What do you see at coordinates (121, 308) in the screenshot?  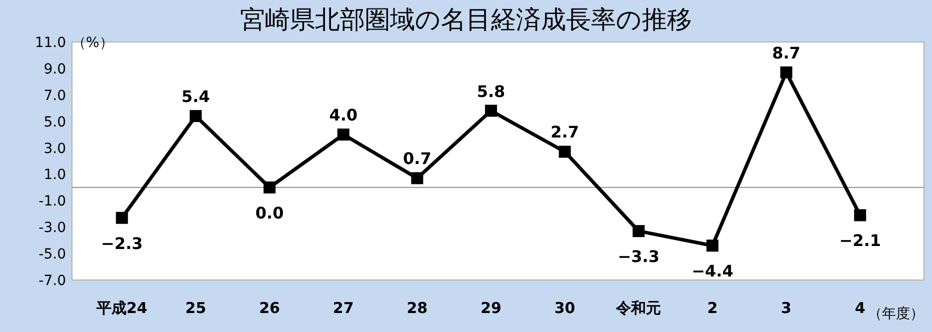 I see `x-tick-label: 平成24` at bounding box center [121, 308].